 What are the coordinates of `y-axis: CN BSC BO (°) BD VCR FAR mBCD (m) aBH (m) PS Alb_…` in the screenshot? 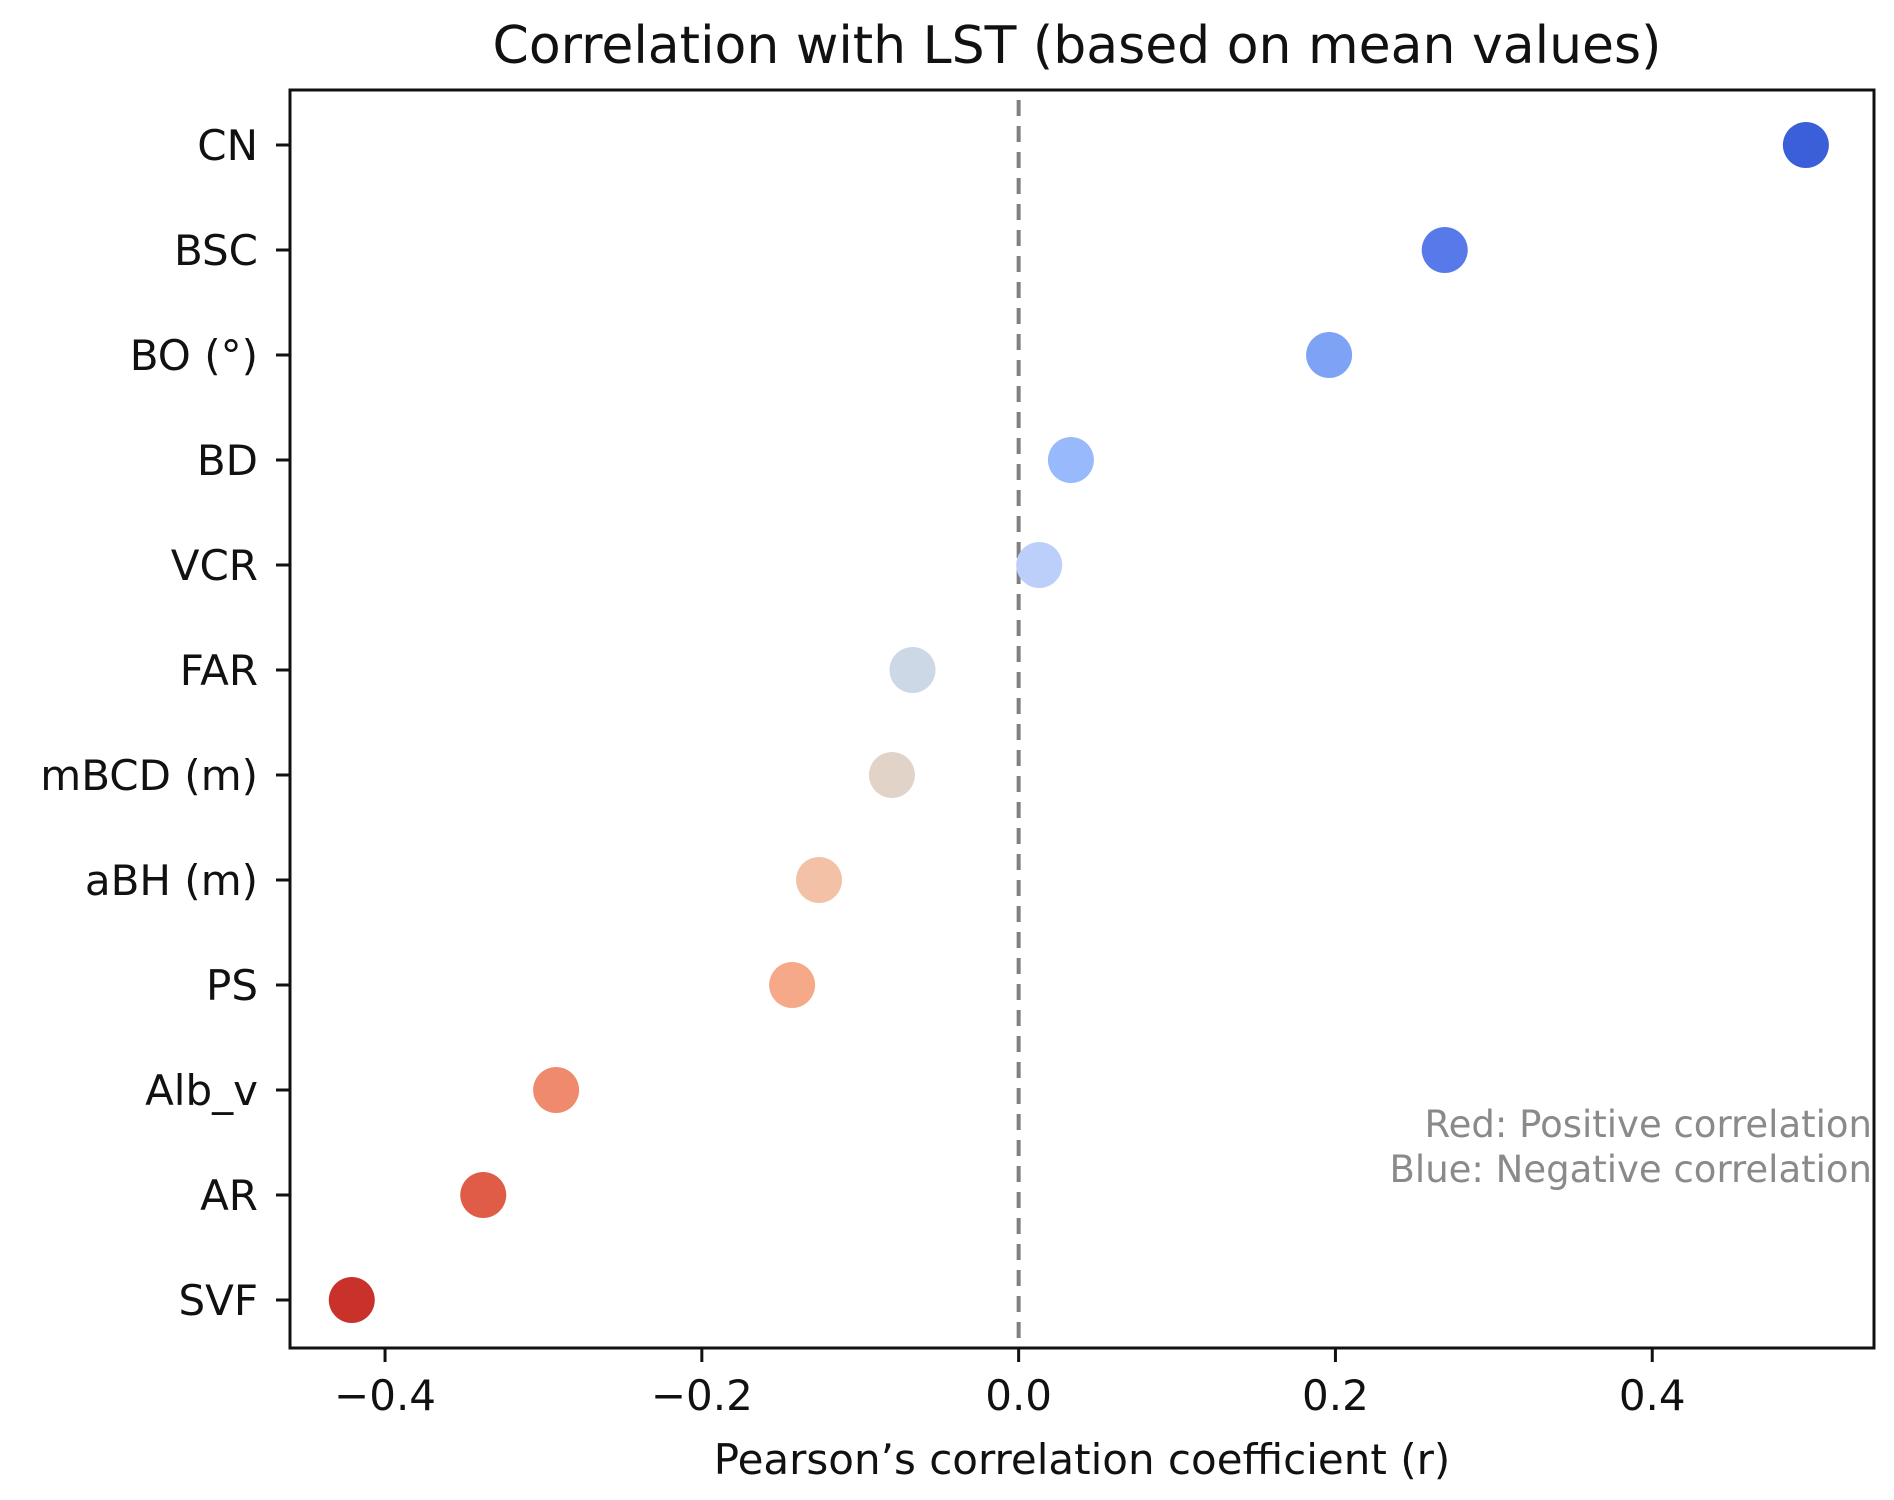 It's located at (165, 723).